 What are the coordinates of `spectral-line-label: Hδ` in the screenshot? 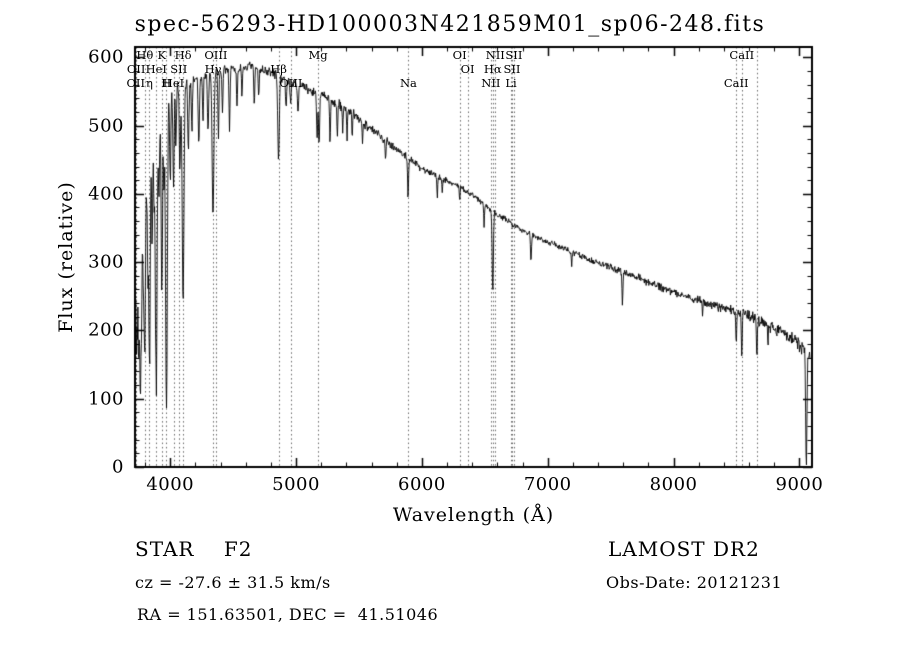 It's located at (183, 55).